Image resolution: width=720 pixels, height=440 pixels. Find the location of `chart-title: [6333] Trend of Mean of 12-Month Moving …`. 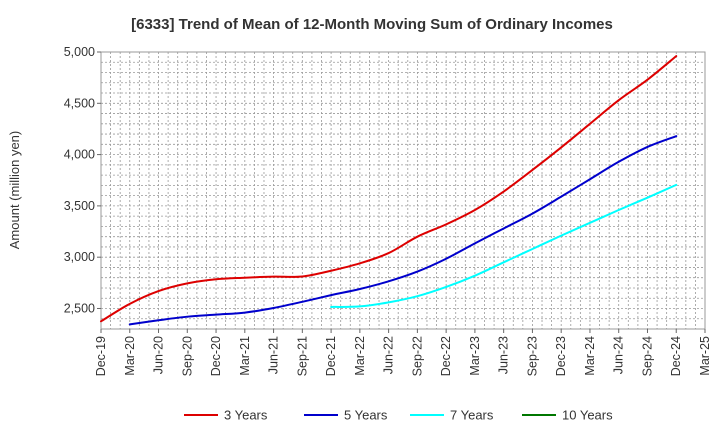

chart-title: [6333] Trend of Mean of 12-Month Moving … is located at coordinates (372, 24).